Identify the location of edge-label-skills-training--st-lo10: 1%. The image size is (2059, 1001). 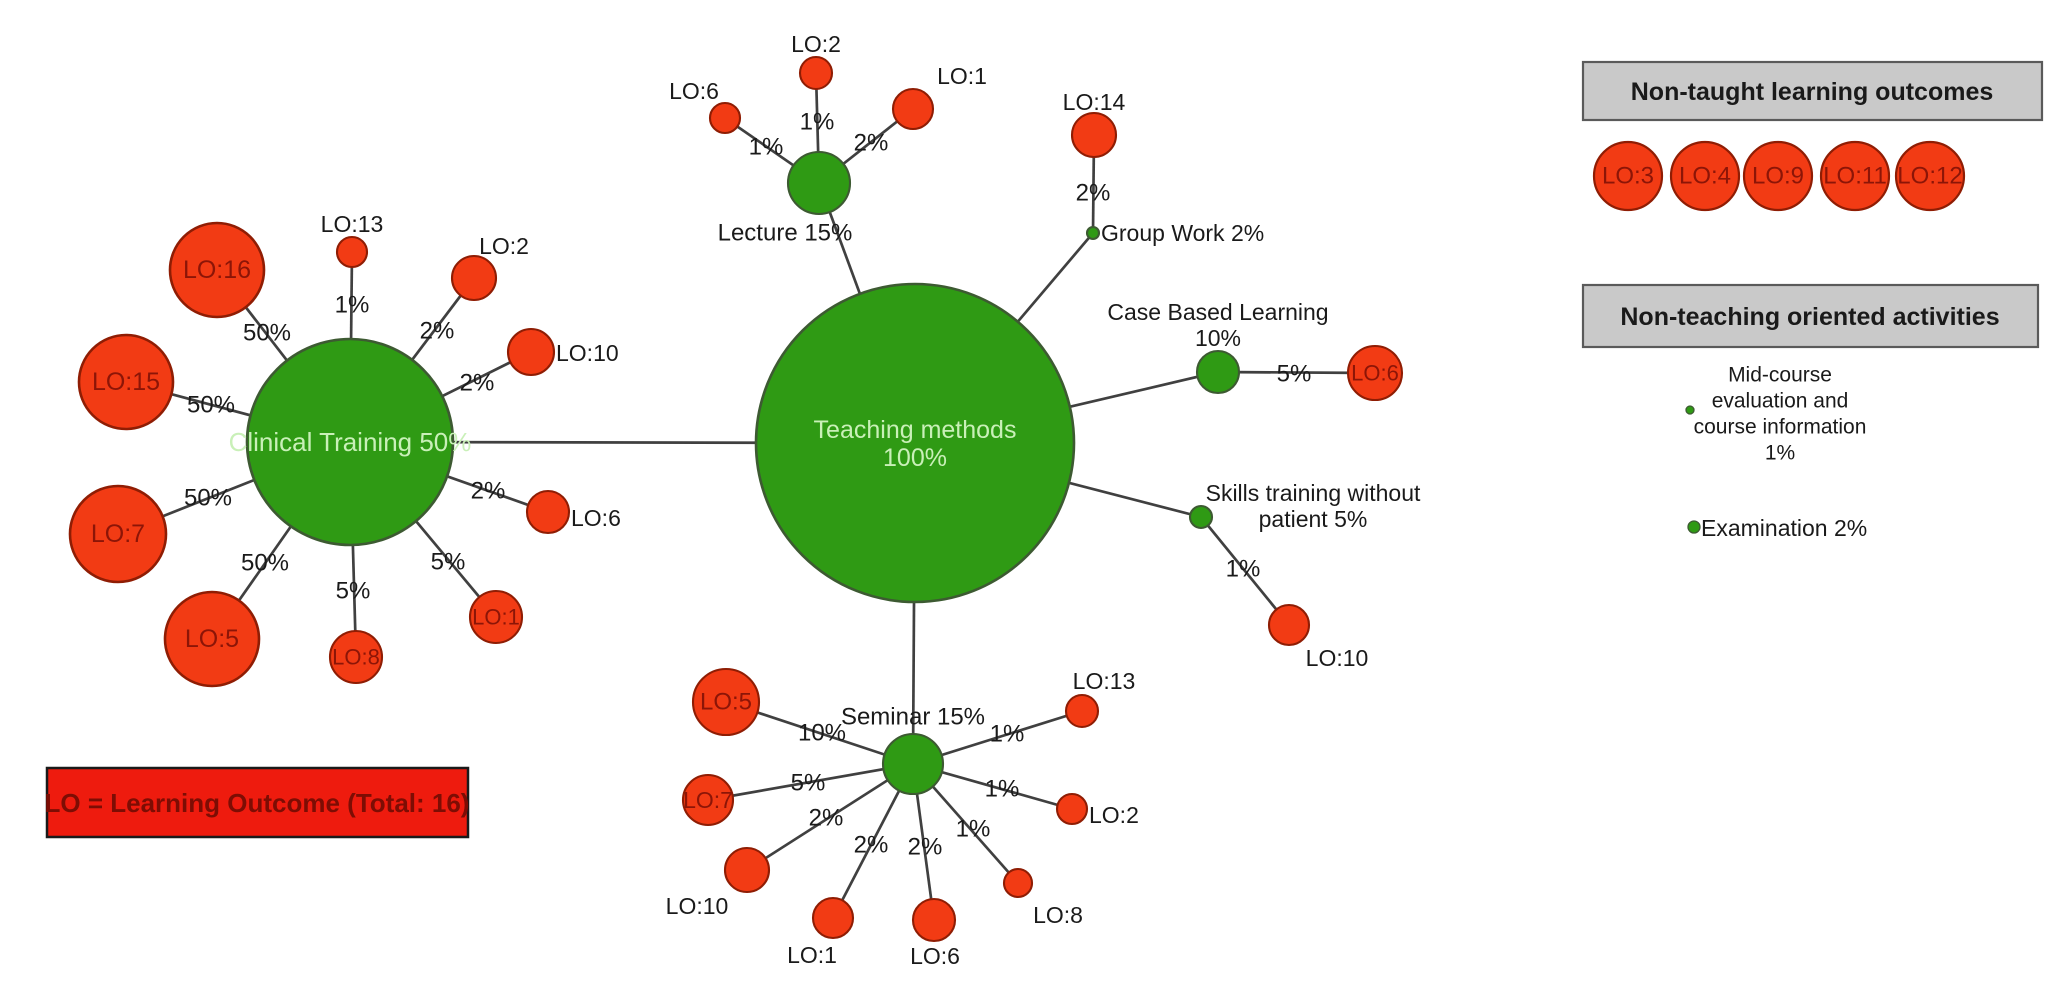
(1243, 569).